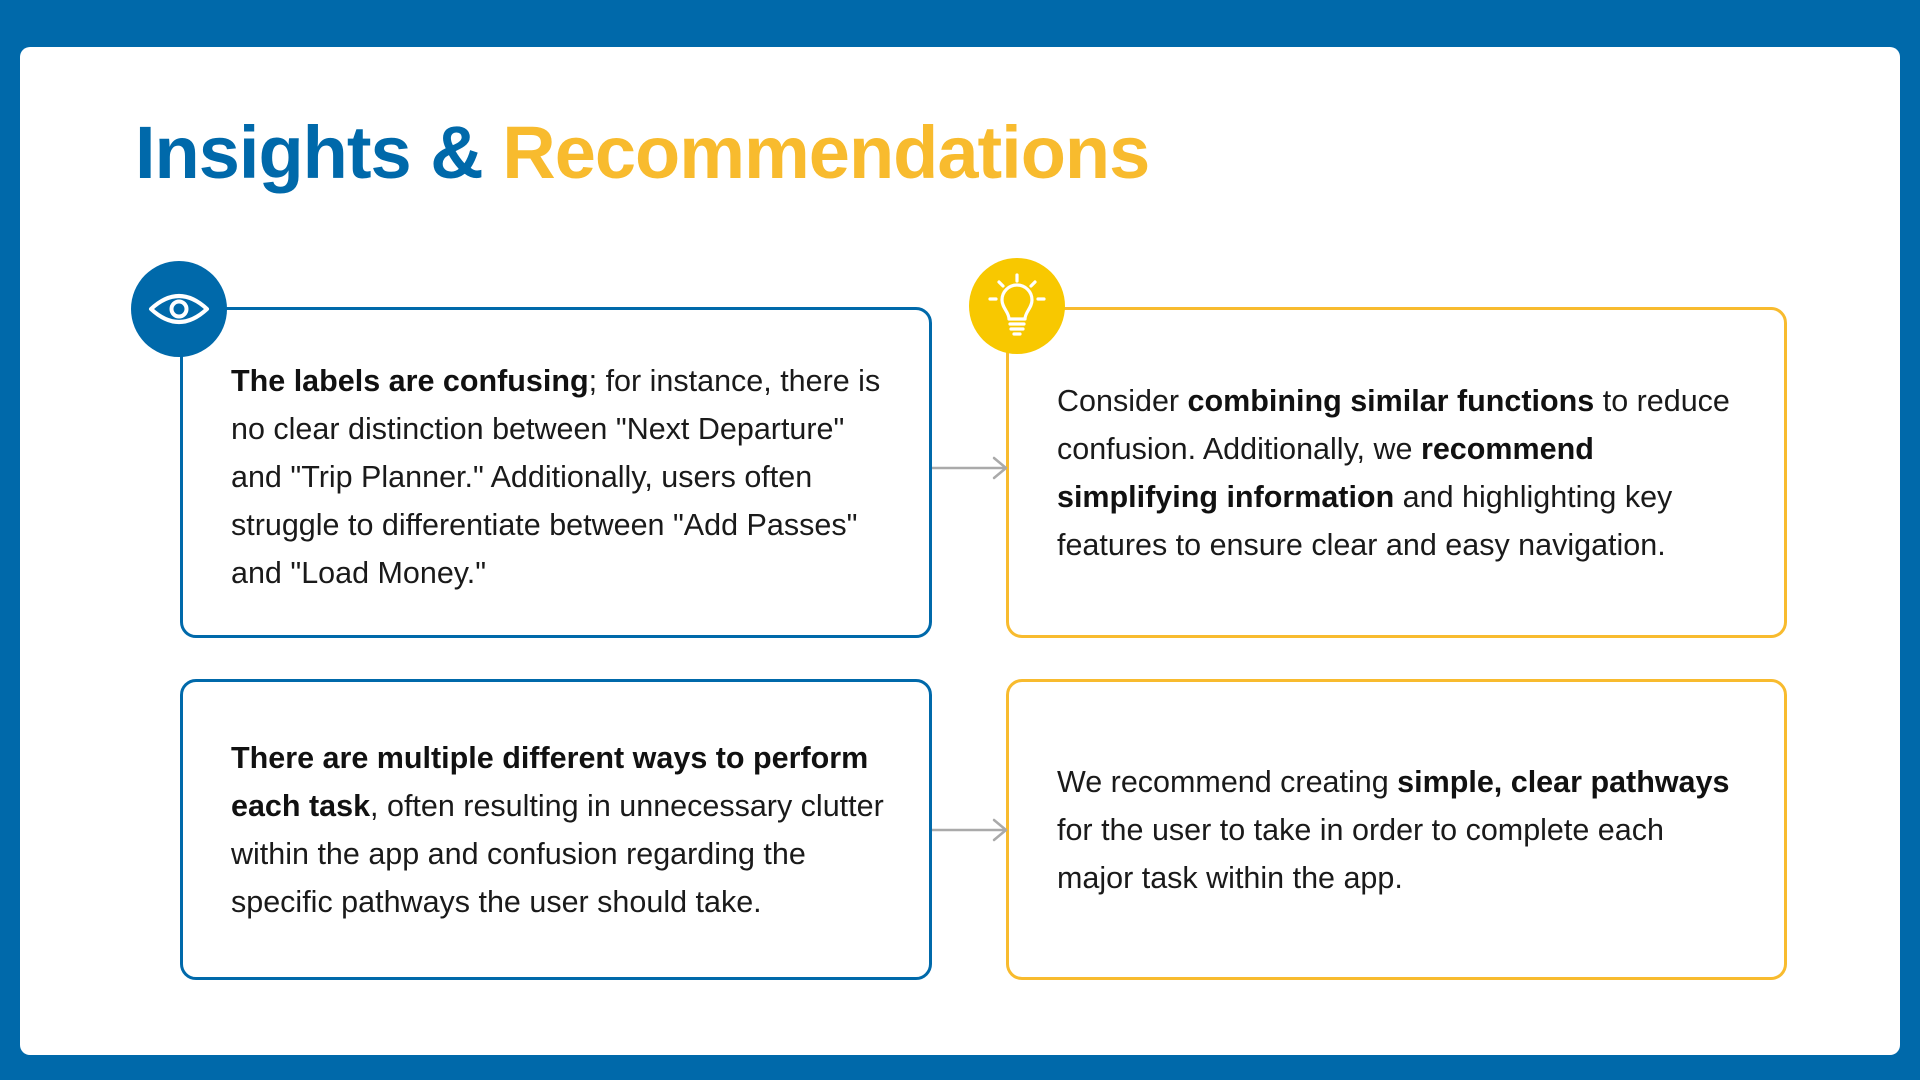  Describe the element at coordinates (1325, 472) in the screenshot. I see `recommendation-bold: recommend simplifying information` at that location.